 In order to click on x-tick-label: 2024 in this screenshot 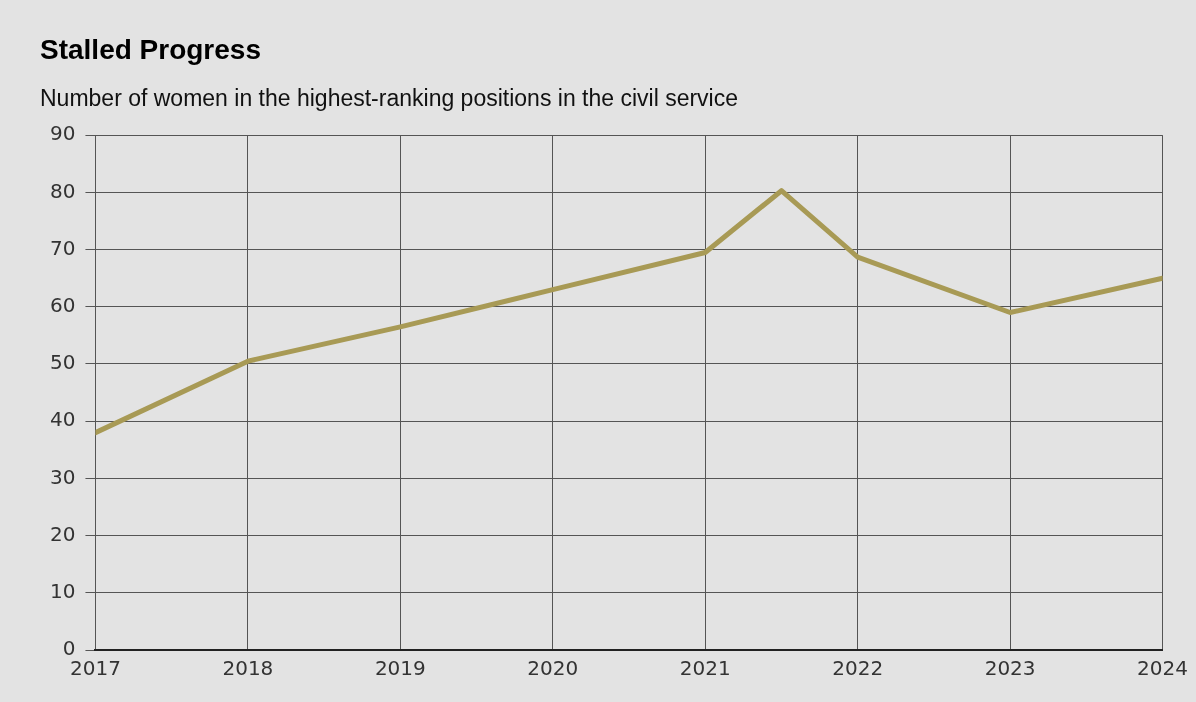, I will do `click(1162, 668)`.